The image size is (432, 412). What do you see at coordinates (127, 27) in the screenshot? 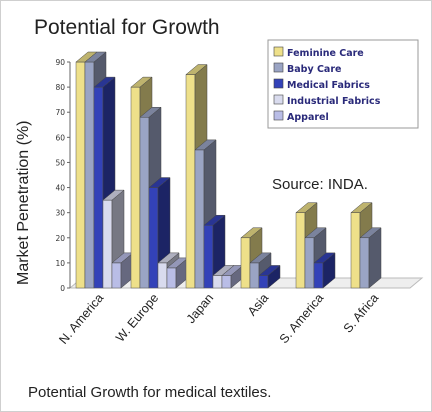
I see `chart-title: Potential for Growth` at bounding box center [127, 27].